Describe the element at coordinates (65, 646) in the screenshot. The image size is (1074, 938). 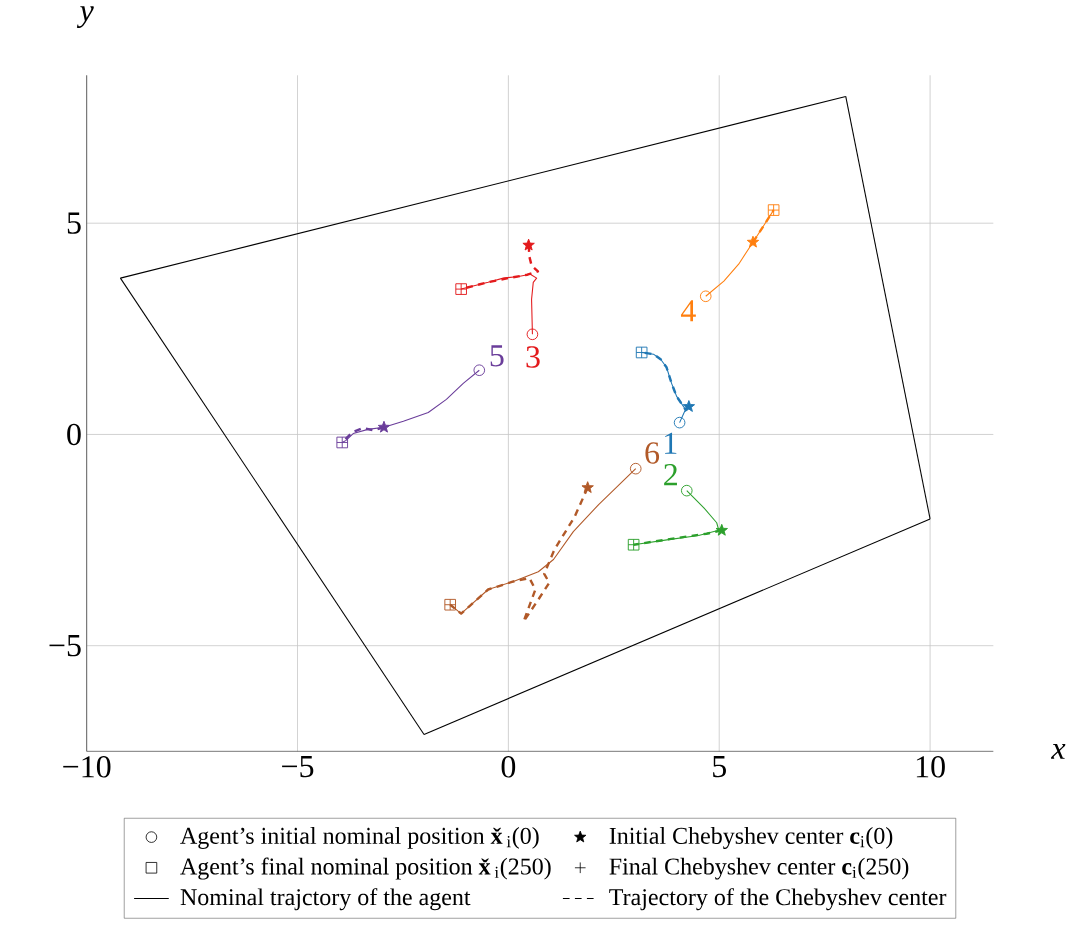
I see `y-tick-label: −5` at that location.